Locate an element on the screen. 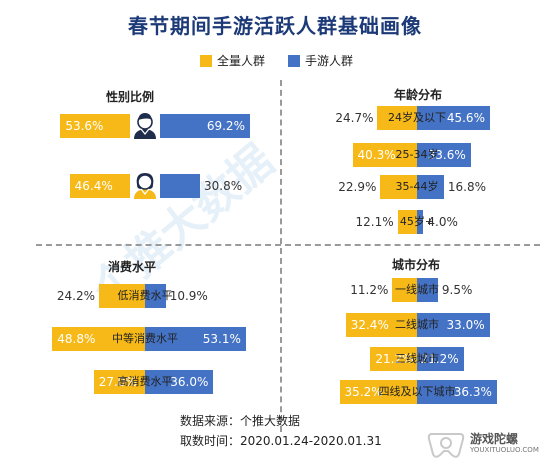 Image resolution: width=550 pixels, height=476 pixels. male-person-icon is located at coordinates (145, 126).